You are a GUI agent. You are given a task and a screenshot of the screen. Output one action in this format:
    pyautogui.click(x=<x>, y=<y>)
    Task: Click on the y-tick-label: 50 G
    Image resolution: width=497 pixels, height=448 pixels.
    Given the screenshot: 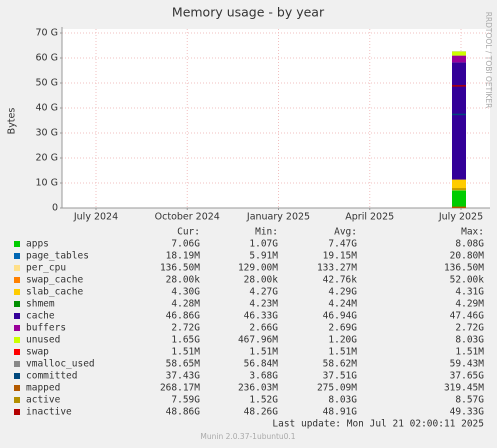 What is the action you would take?
    pyautogui.click(x=47, y=83)
    